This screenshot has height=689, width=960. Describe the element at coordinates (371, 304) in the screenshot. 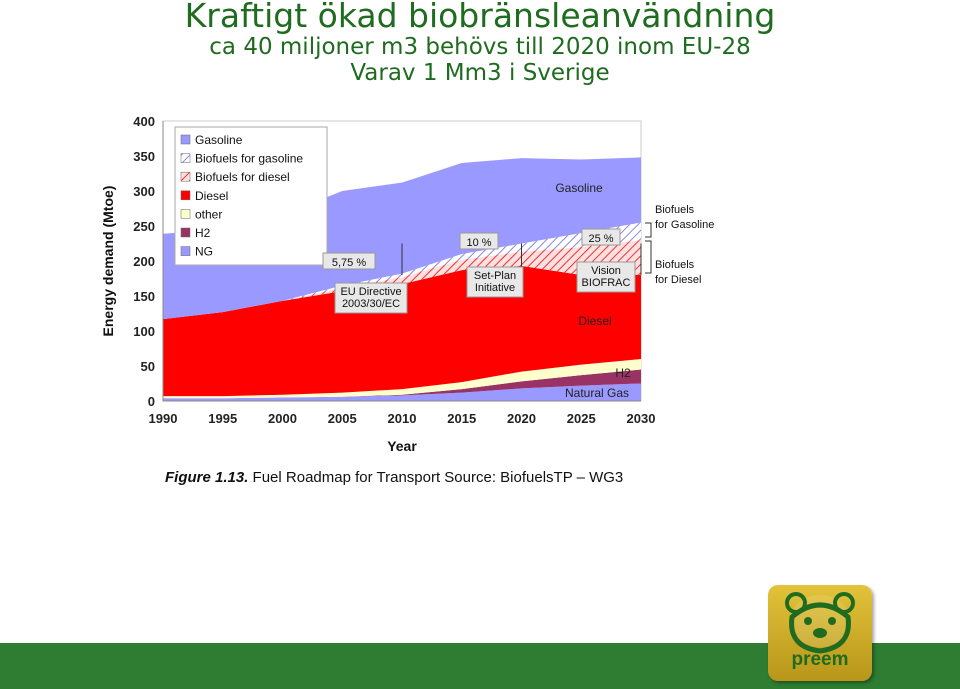

I see `annotation-text-line: 2003/30/EC` at that location.